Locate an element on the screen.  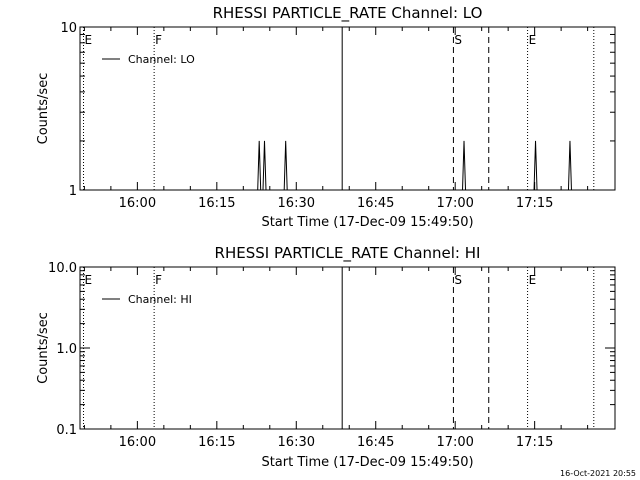
y-tick-label: 10 is located at coordinates (68, 28).